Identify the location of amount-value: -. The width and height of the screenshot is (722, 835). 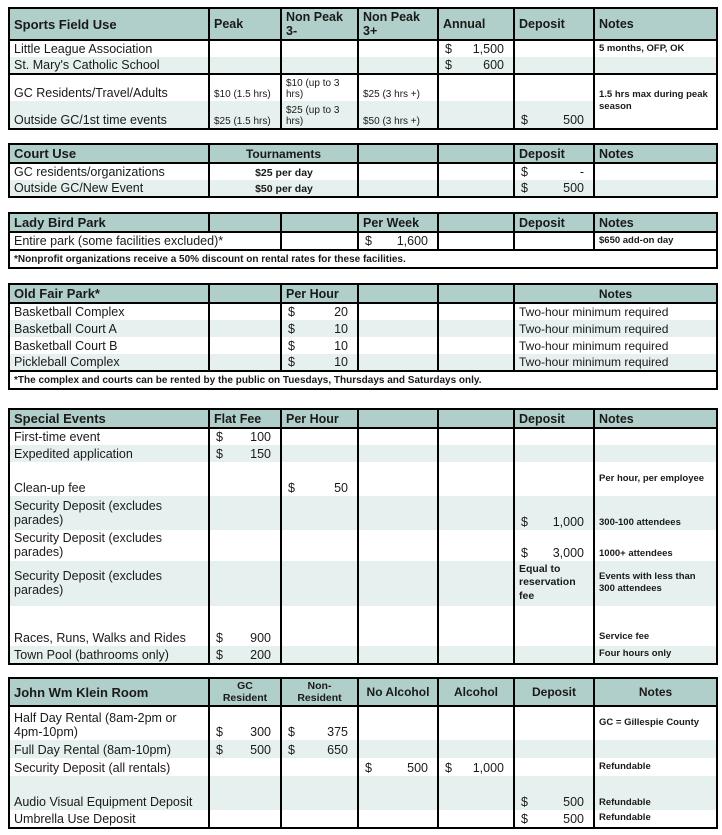
(581, 172).